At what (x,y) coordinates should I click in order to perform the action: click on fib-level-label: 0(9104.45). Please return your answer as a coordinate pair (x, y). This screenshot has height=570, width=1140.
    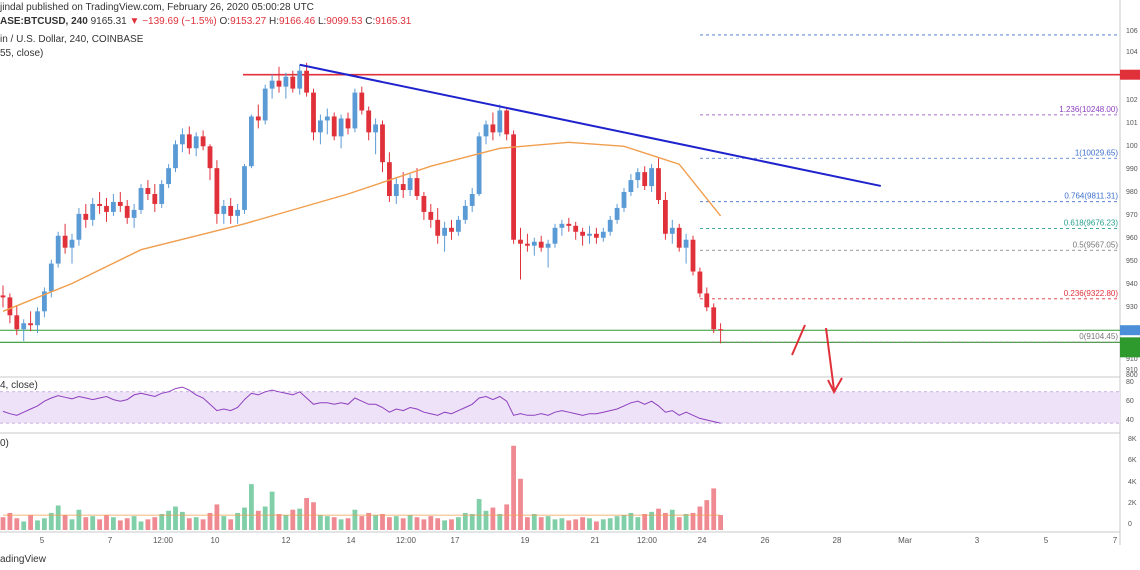
    Looking at the image, I should click on (1098, 336).